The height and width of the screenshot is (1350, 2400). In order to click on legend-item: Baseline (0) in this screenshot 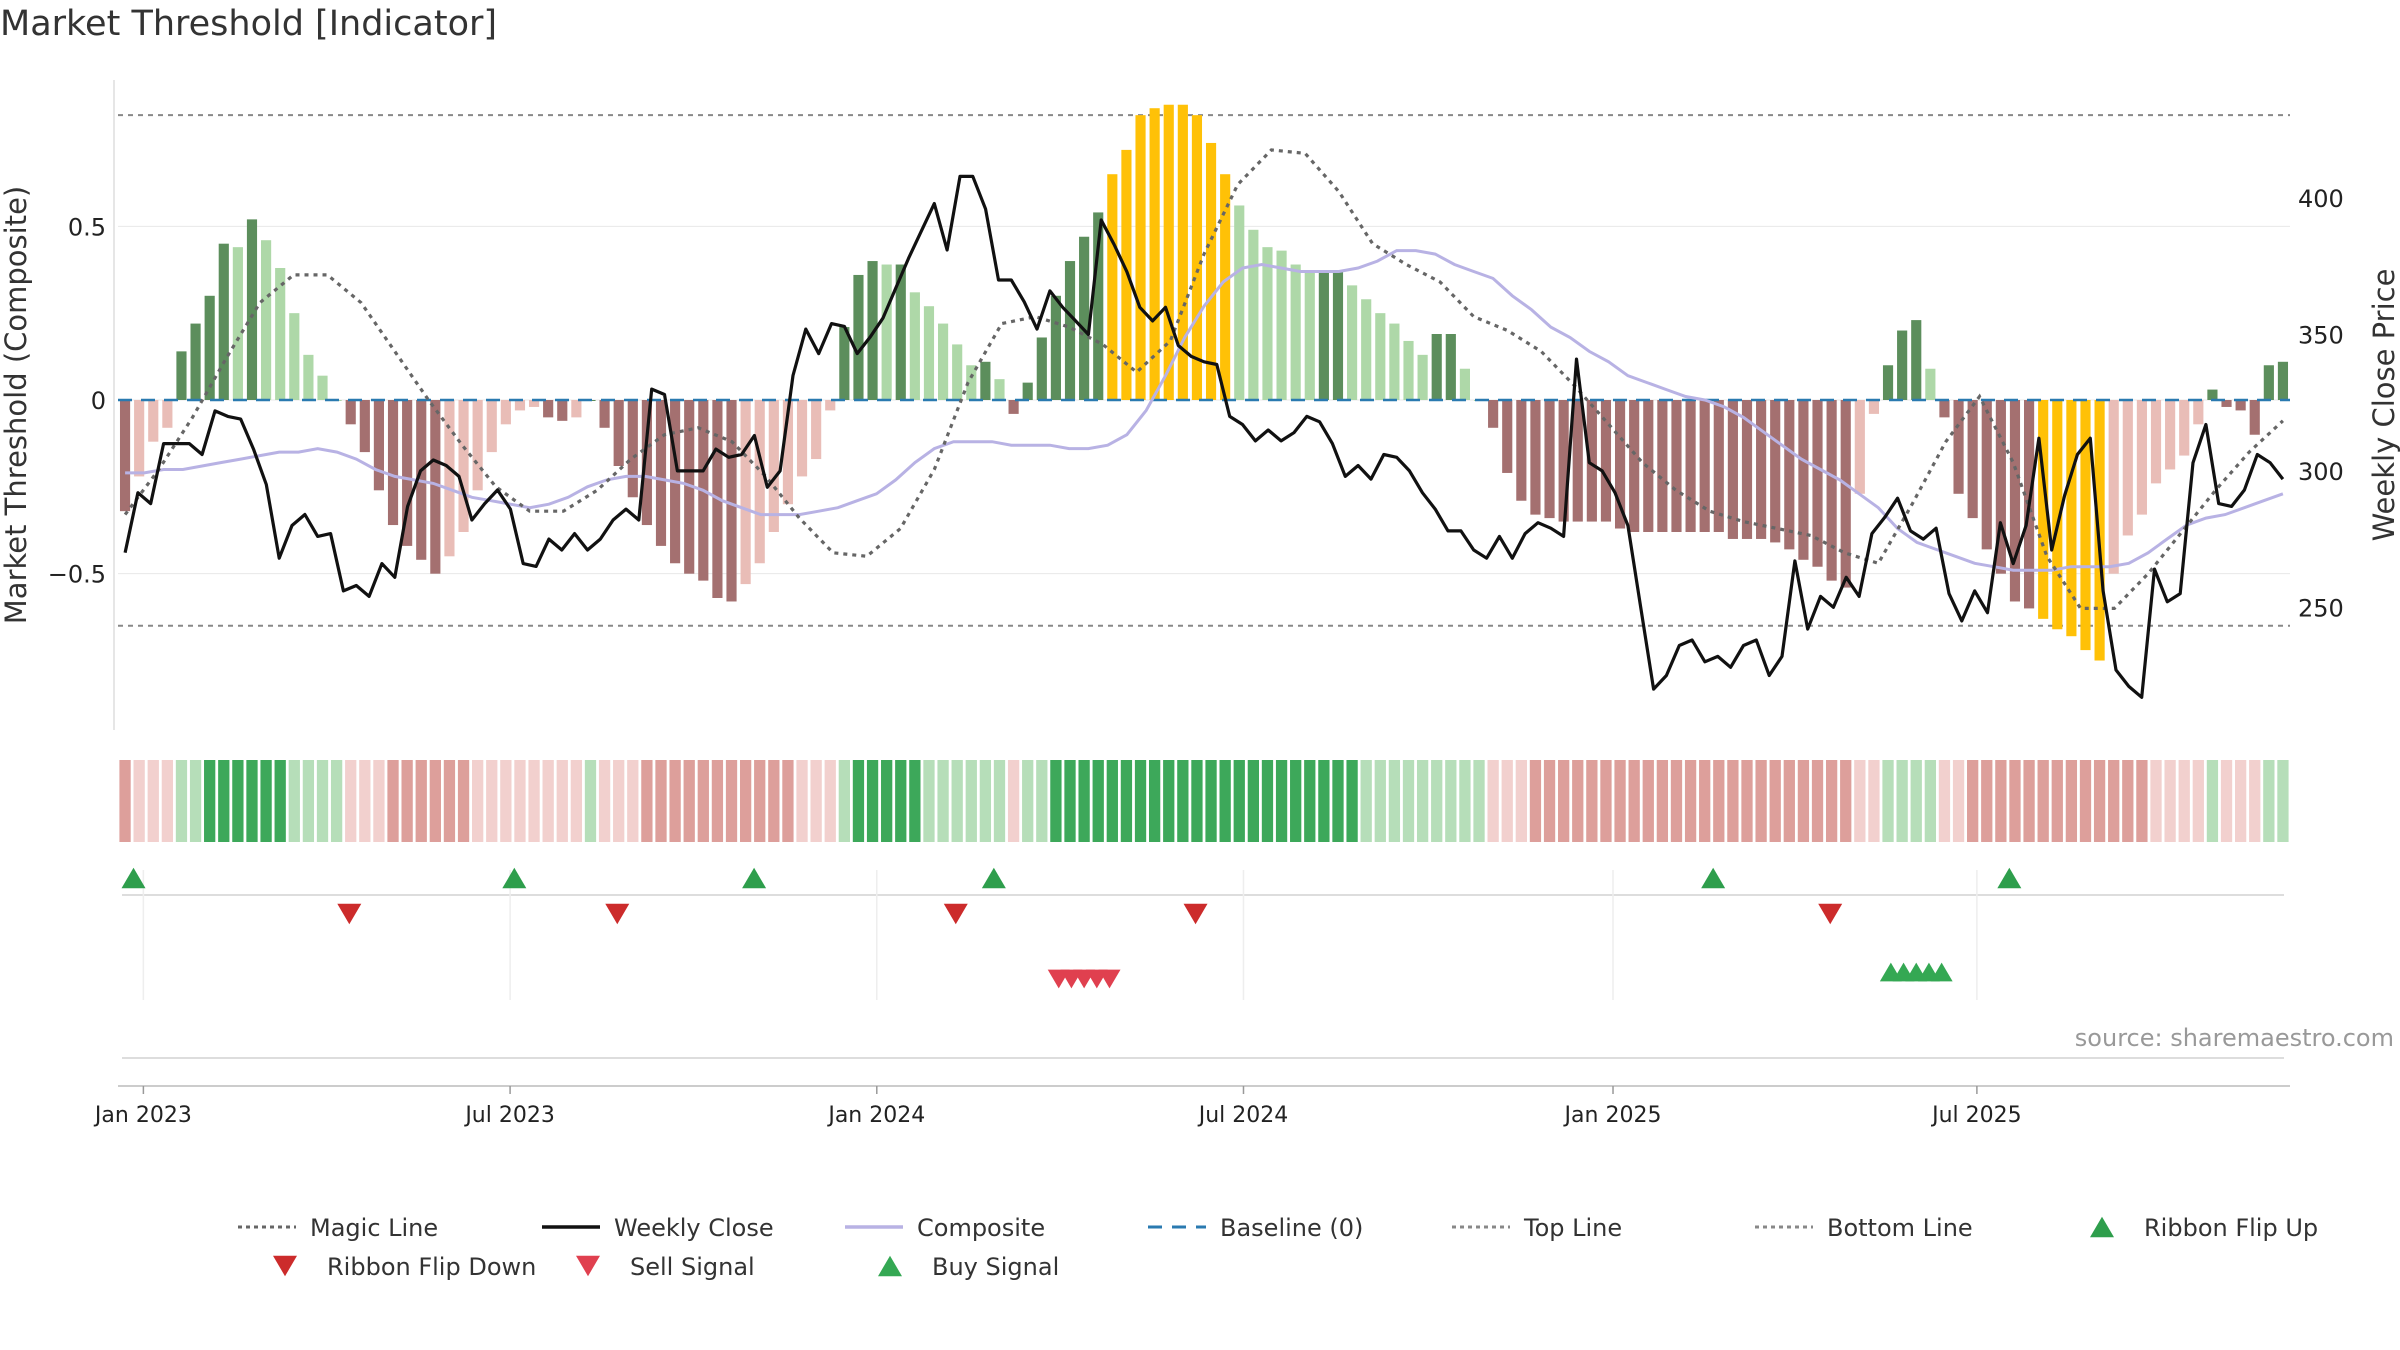, I will do `click(1255, 1228)`.